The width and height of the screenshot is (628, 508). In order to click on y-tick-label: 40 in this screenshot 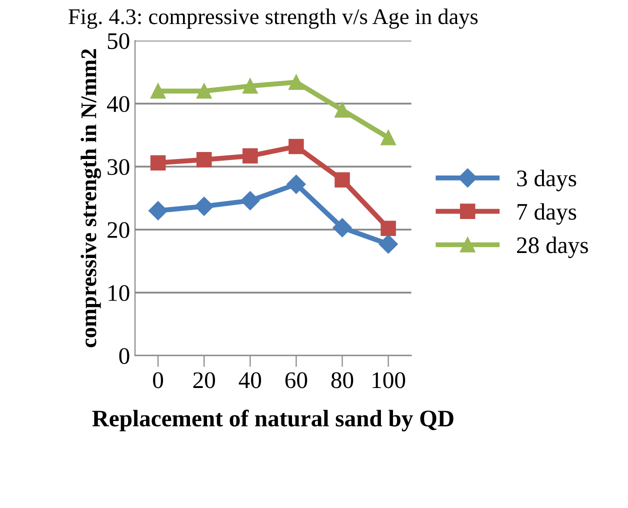, I will do `click(118, 104)`.